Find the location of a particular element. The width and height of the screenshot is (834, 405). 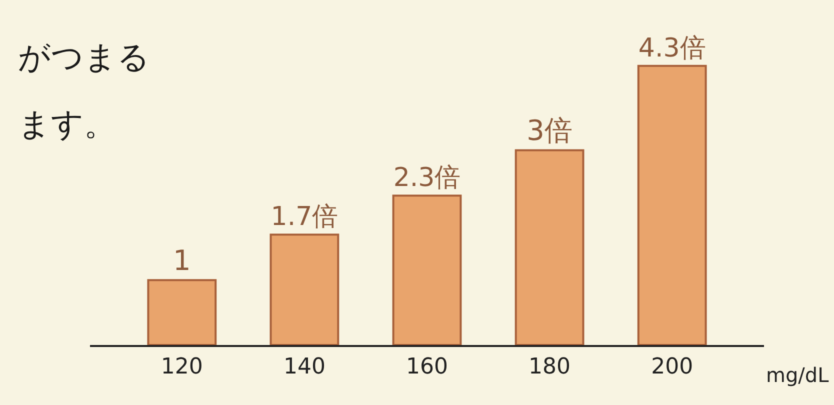

data-label: 4.3倍 is located at coordinates (672, 48).